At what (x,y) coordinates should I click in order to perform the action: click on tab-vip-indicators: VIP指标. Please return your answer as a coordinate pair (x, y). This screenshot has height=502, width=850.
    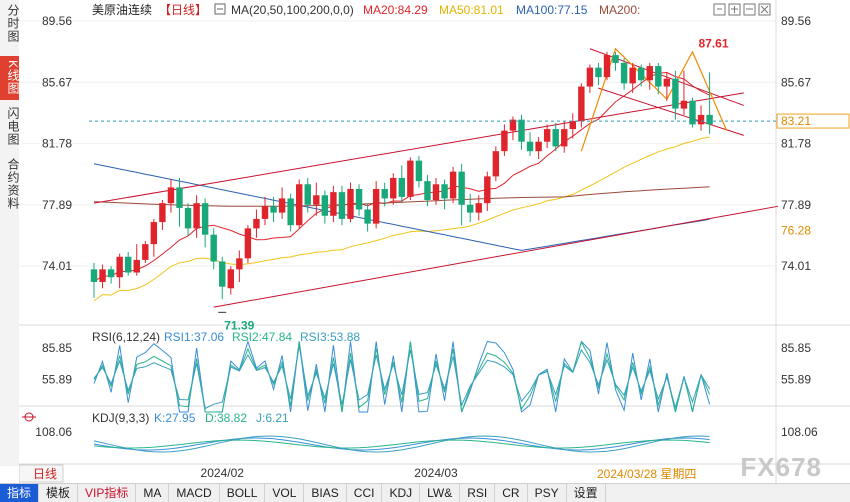
    Looking at the image, I should click on (107, 493).